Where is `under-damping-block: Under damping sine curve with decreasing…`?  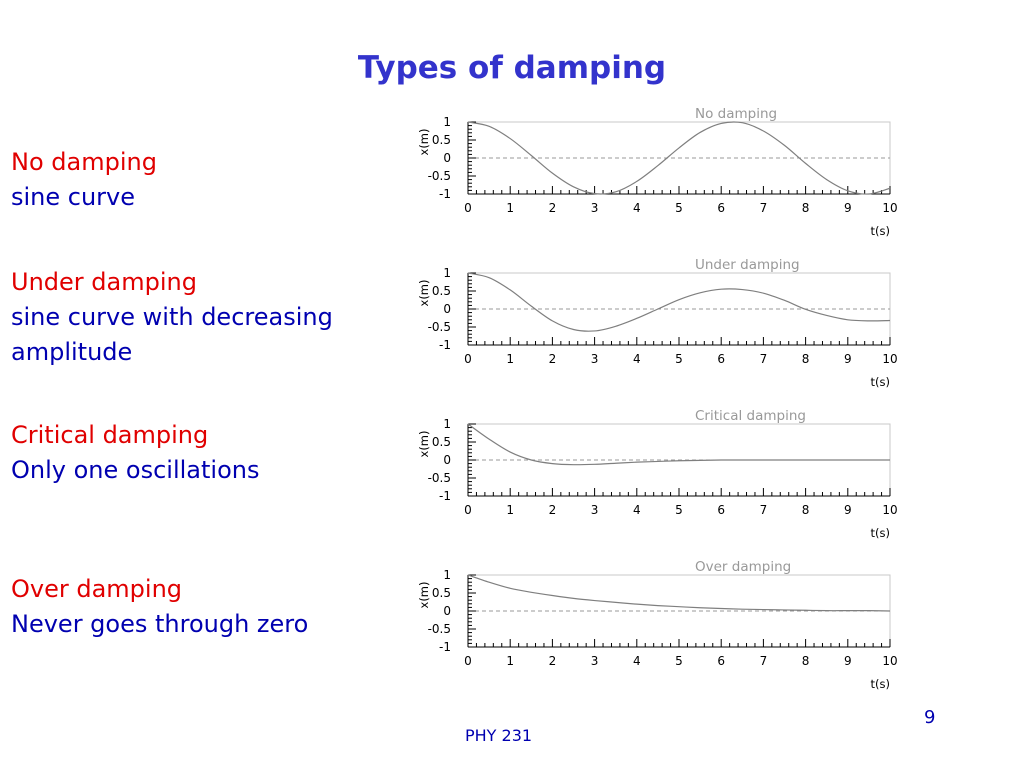
under-damping-block: Under damping sine curve with decreasing… is located at coordinates (172, 317).